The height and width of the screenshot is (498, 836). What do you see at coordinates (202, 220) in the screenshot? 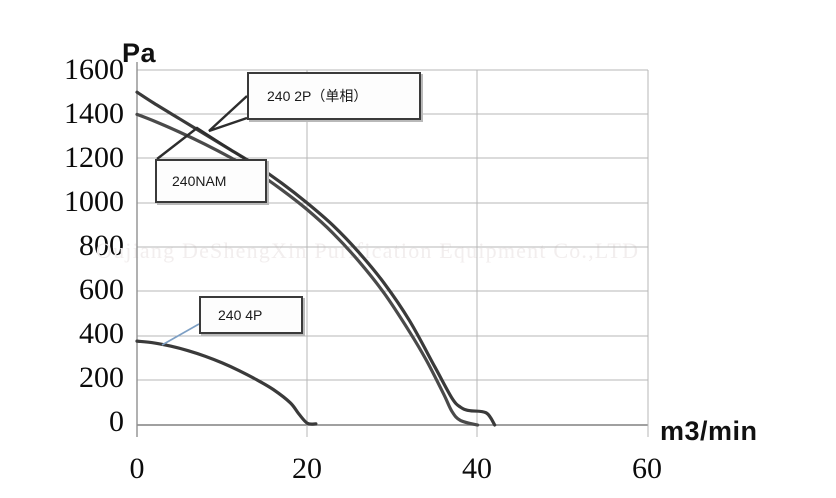
I see `callout-leader-lines` at bounding box center [202, 220].